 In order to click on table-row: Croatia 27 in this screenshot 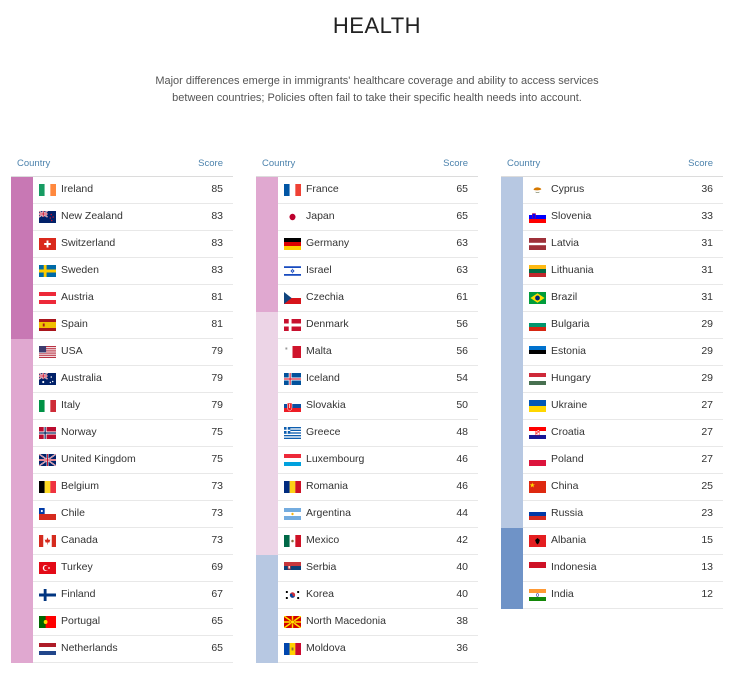, I will do `click(612, 433)`.